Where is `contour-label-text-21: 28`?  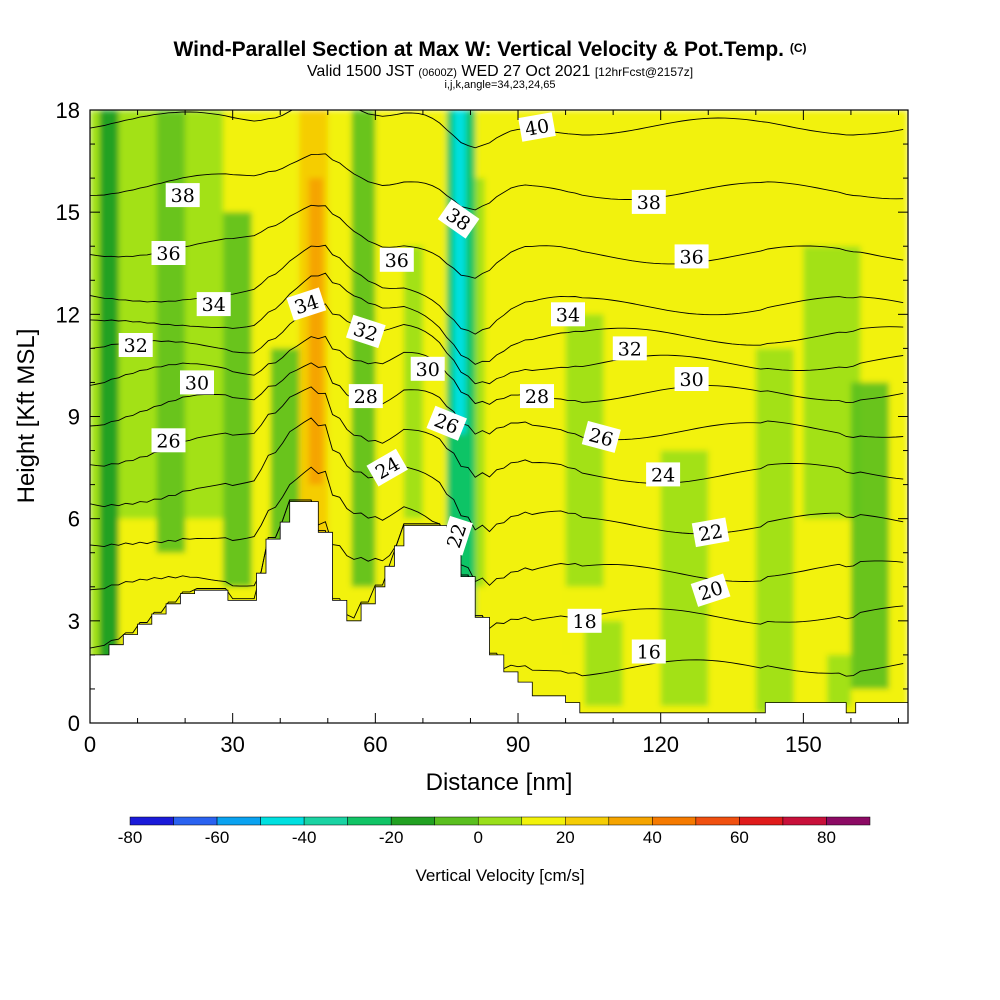
contour-label-text-21: 28 is located at coordinates (537, 397).